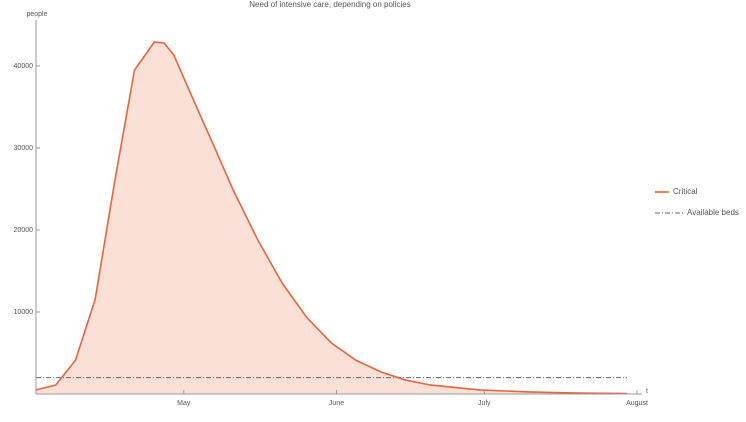 This screenshot has height=422, width=746. Describe the element at coordinates (637, 403) in the screenshot. I see `x-tick-label: August` at that location.